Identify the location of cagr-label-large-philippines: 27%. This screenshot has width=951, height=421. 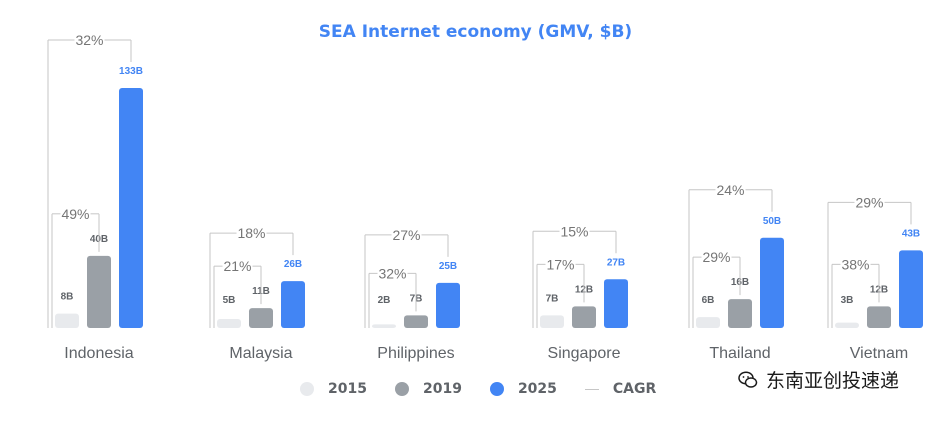
(406, 235).